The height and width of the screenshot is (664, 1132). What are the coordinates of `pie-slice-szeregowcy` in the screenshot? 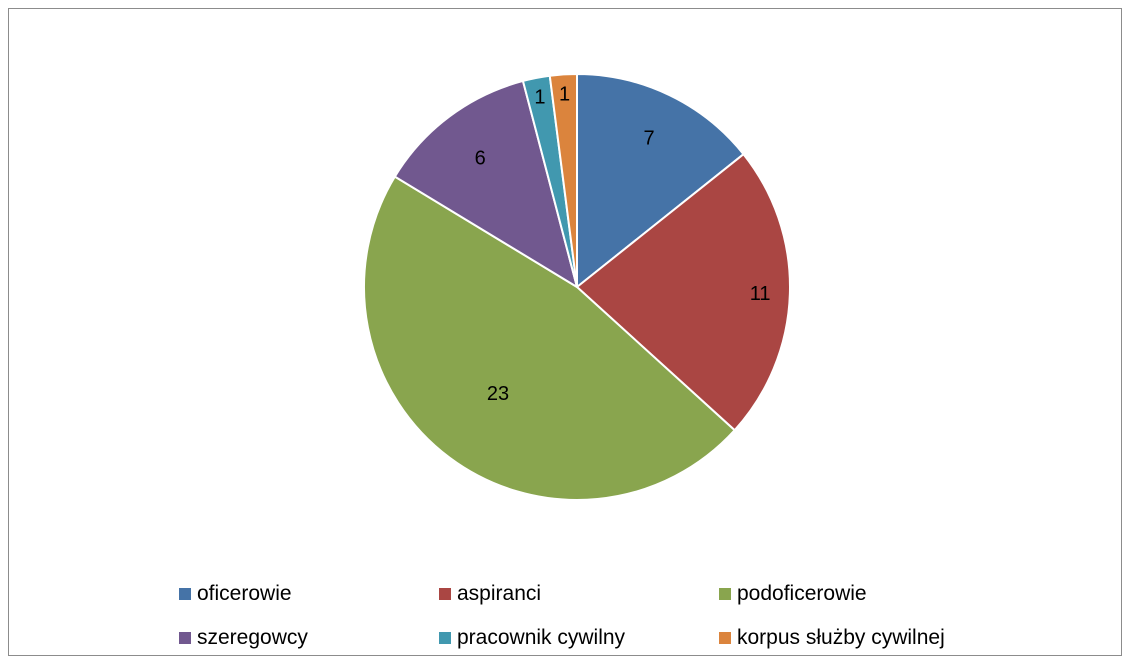 It's located at (486, 184).